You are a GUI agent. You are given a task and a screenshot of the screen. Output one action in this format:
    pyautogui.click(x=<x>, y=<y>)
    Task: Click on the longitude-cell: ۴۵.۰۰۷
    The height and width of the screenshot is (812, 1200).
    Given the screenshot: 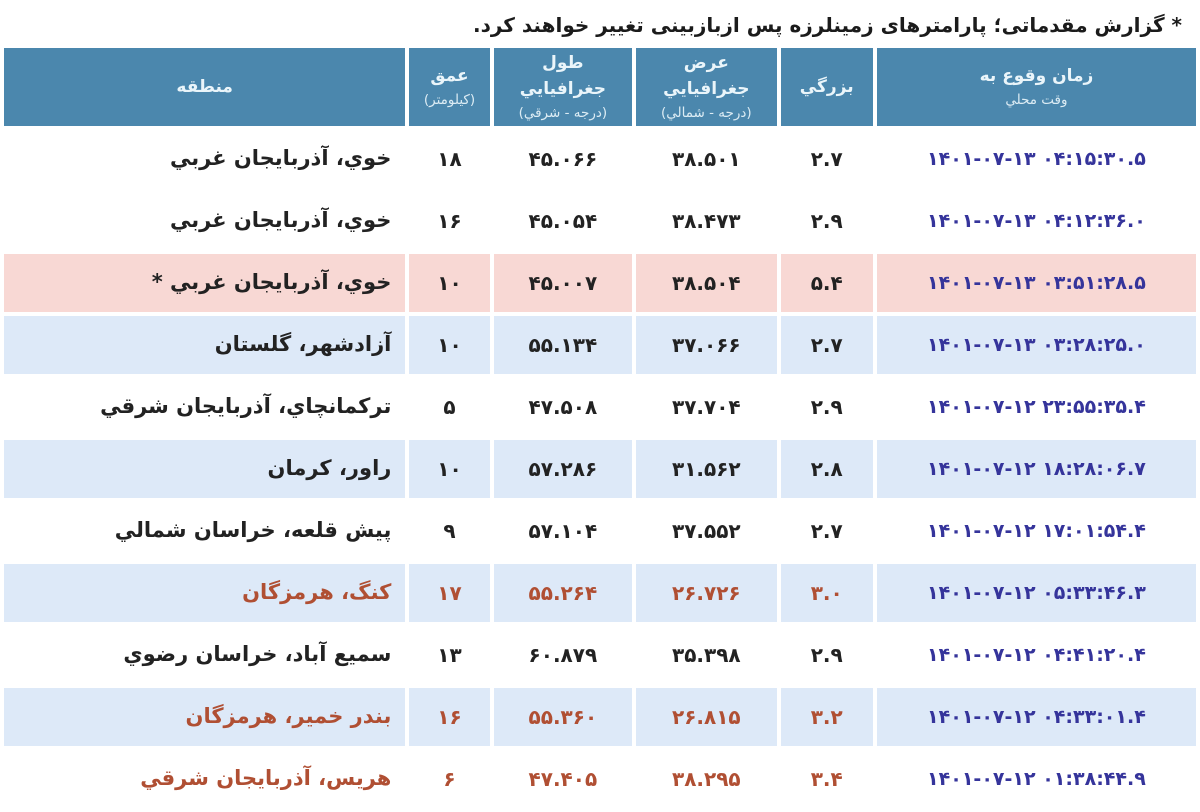 What is the action you would take?
    pyautogui.click(x=563, y=282)
    